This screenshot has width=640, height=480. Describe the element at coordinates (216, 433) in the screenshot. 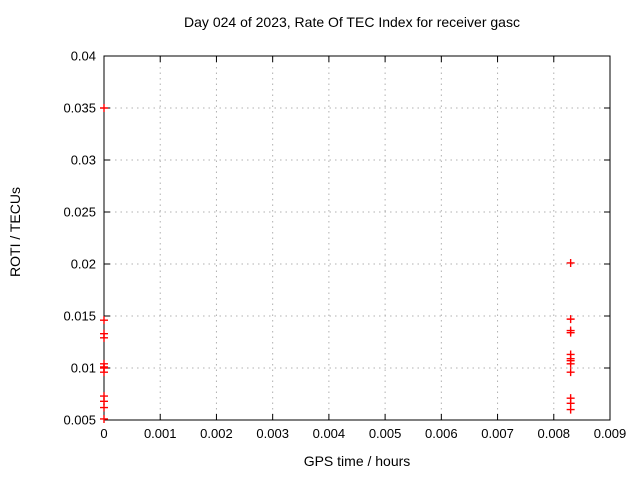

I see `x-tick-label: 0.002` at that location.